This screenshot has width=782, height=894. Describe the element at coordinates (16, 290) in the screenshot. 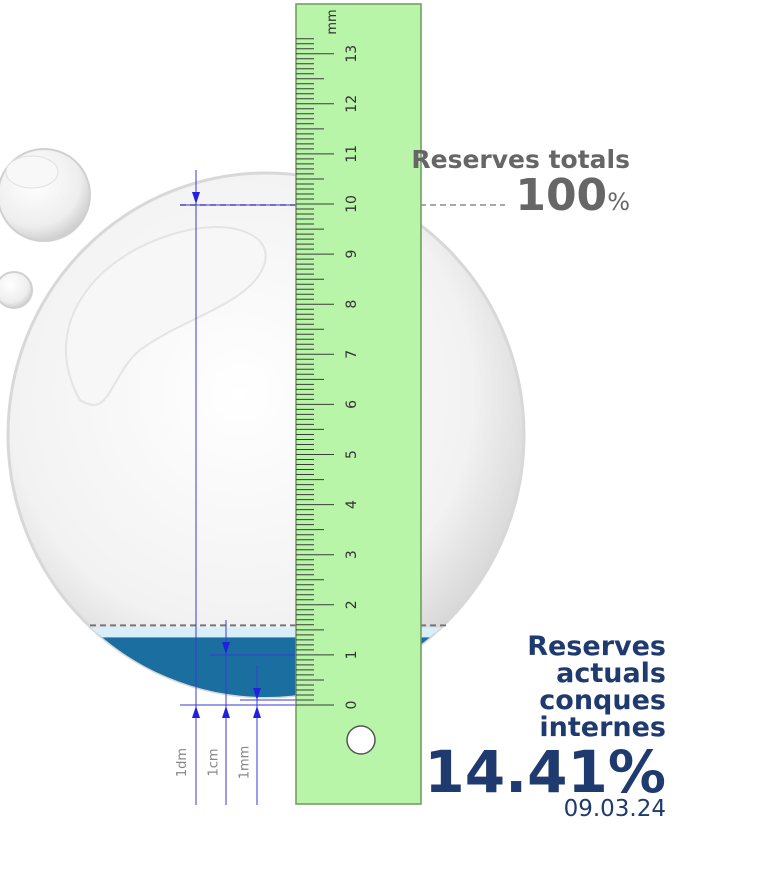

I see `droplet-small` at that location.